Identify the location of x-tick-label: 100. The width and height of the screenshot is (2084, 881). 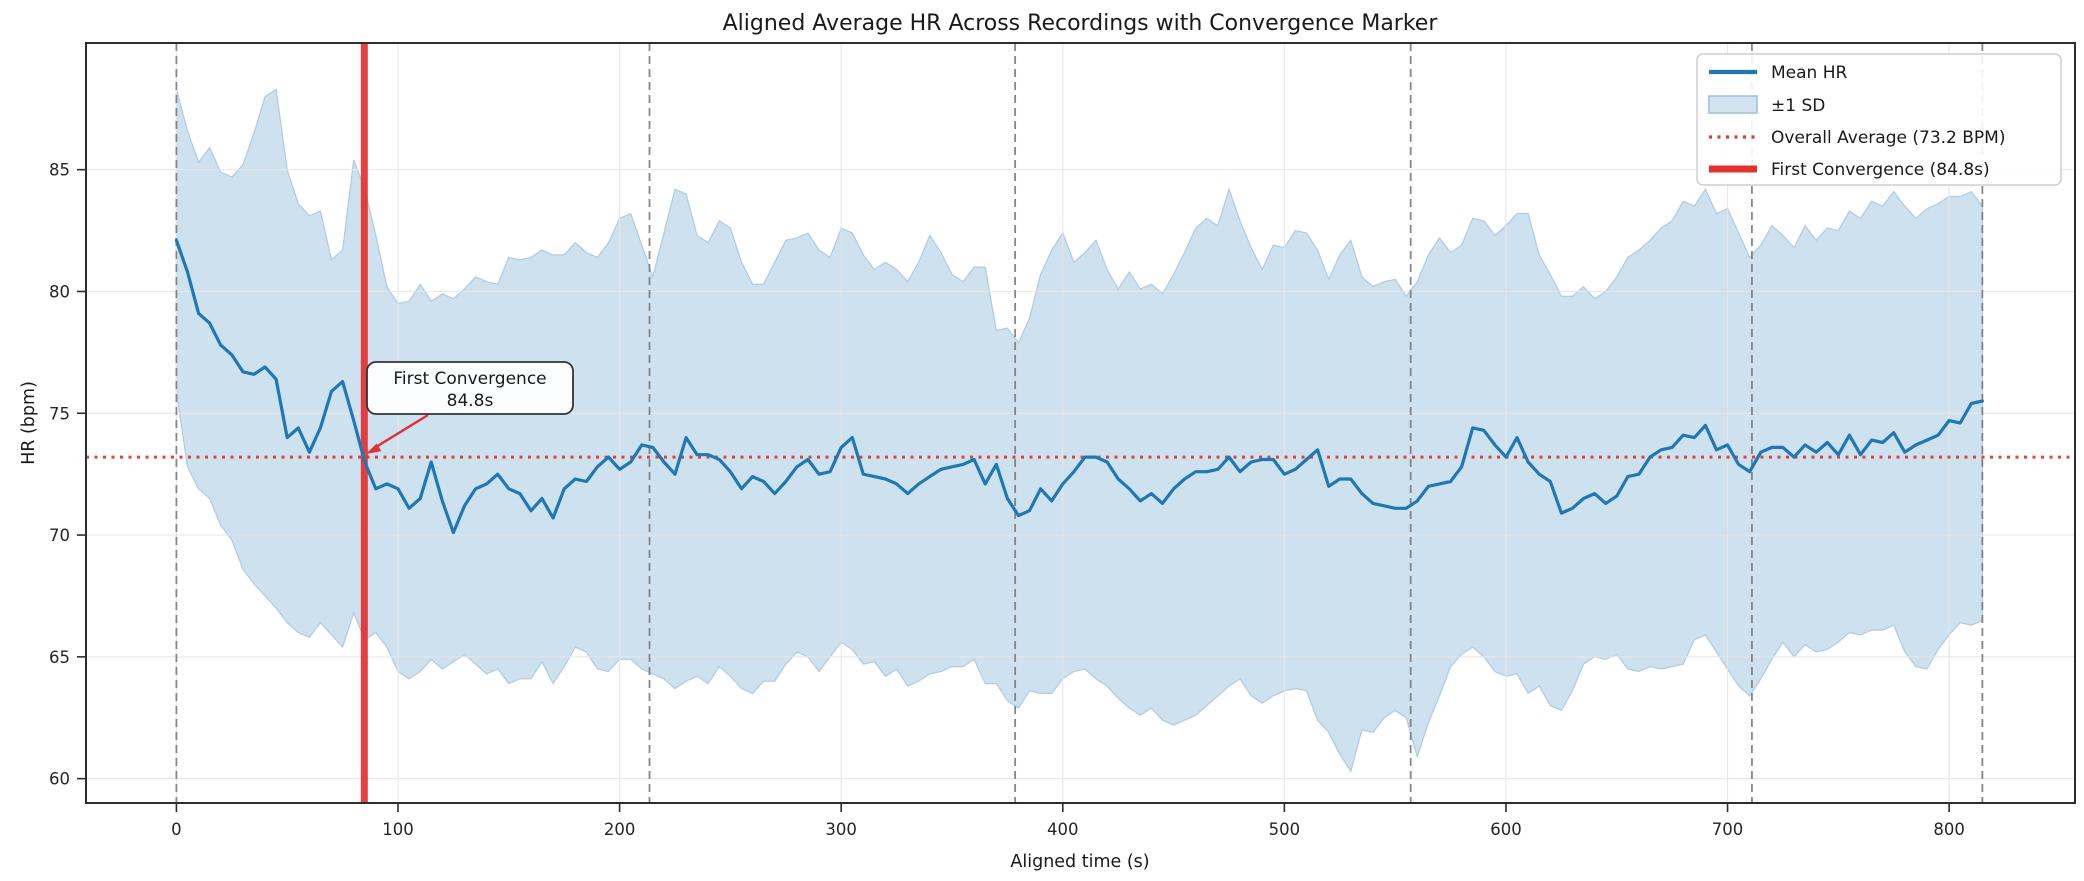
(398, 829).